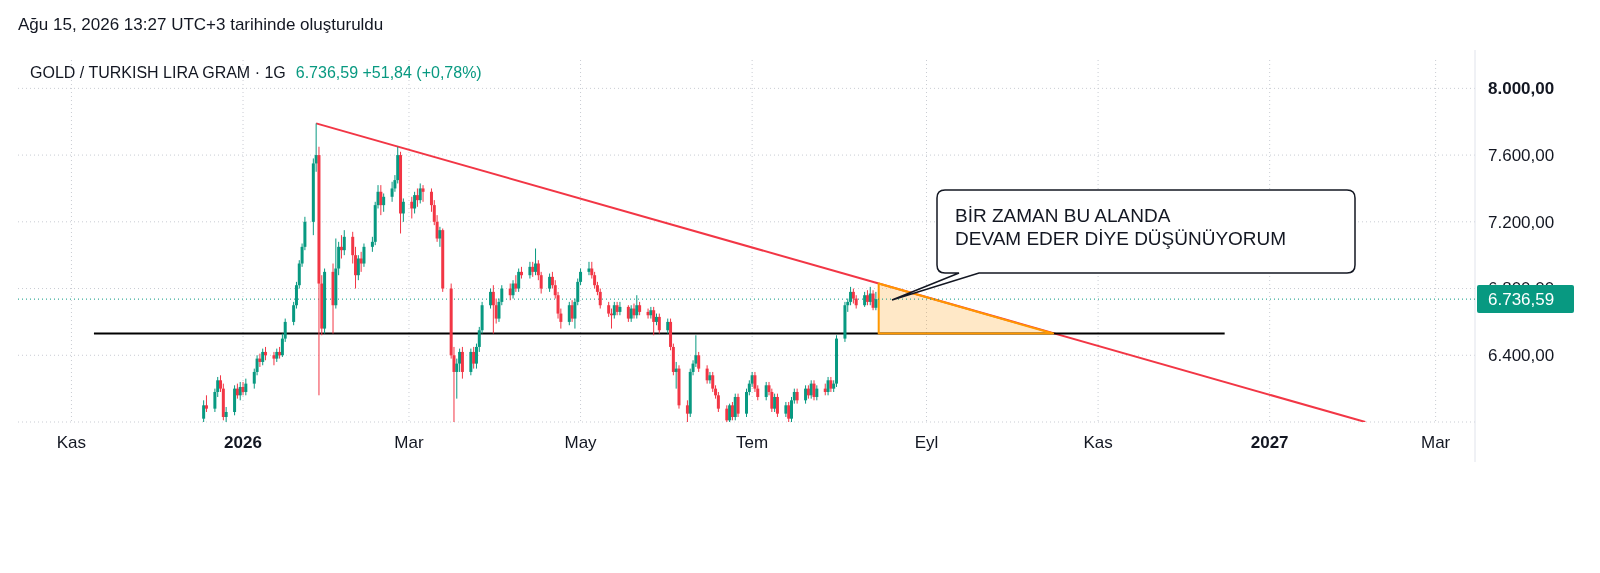  Describe the element at coordinates (1521, 89) in the screenshot. I see `y-tick-label: 8.000,00` at that location.